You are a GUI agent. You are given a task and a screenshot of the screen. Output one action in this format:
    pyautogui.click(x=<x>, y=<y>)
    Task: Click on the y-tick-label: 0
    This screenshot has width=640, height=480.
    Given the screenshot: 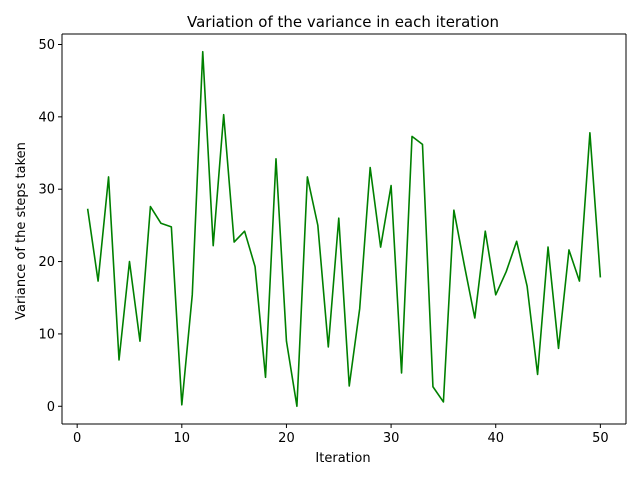 What is the action you would take?
    pyautogui.click(x=51, y=407)
    